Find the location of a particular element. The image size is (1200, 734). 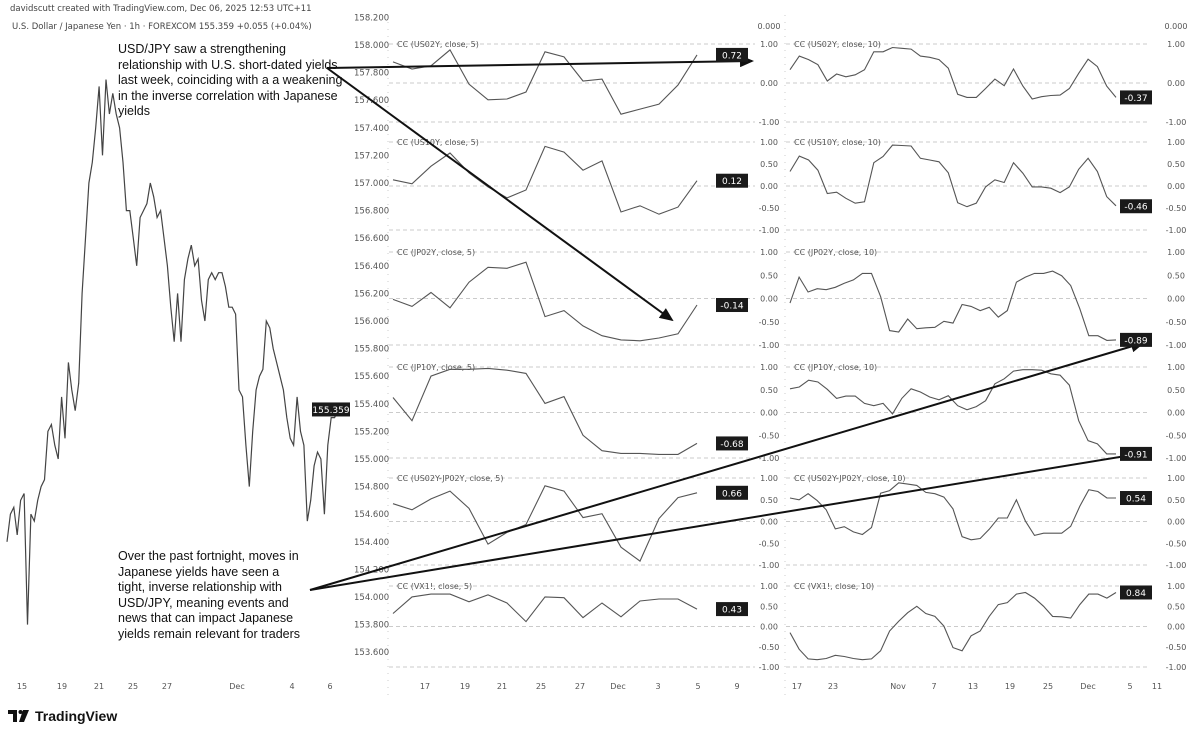

last-price-badge-bg is located at coordinates (331, 409).